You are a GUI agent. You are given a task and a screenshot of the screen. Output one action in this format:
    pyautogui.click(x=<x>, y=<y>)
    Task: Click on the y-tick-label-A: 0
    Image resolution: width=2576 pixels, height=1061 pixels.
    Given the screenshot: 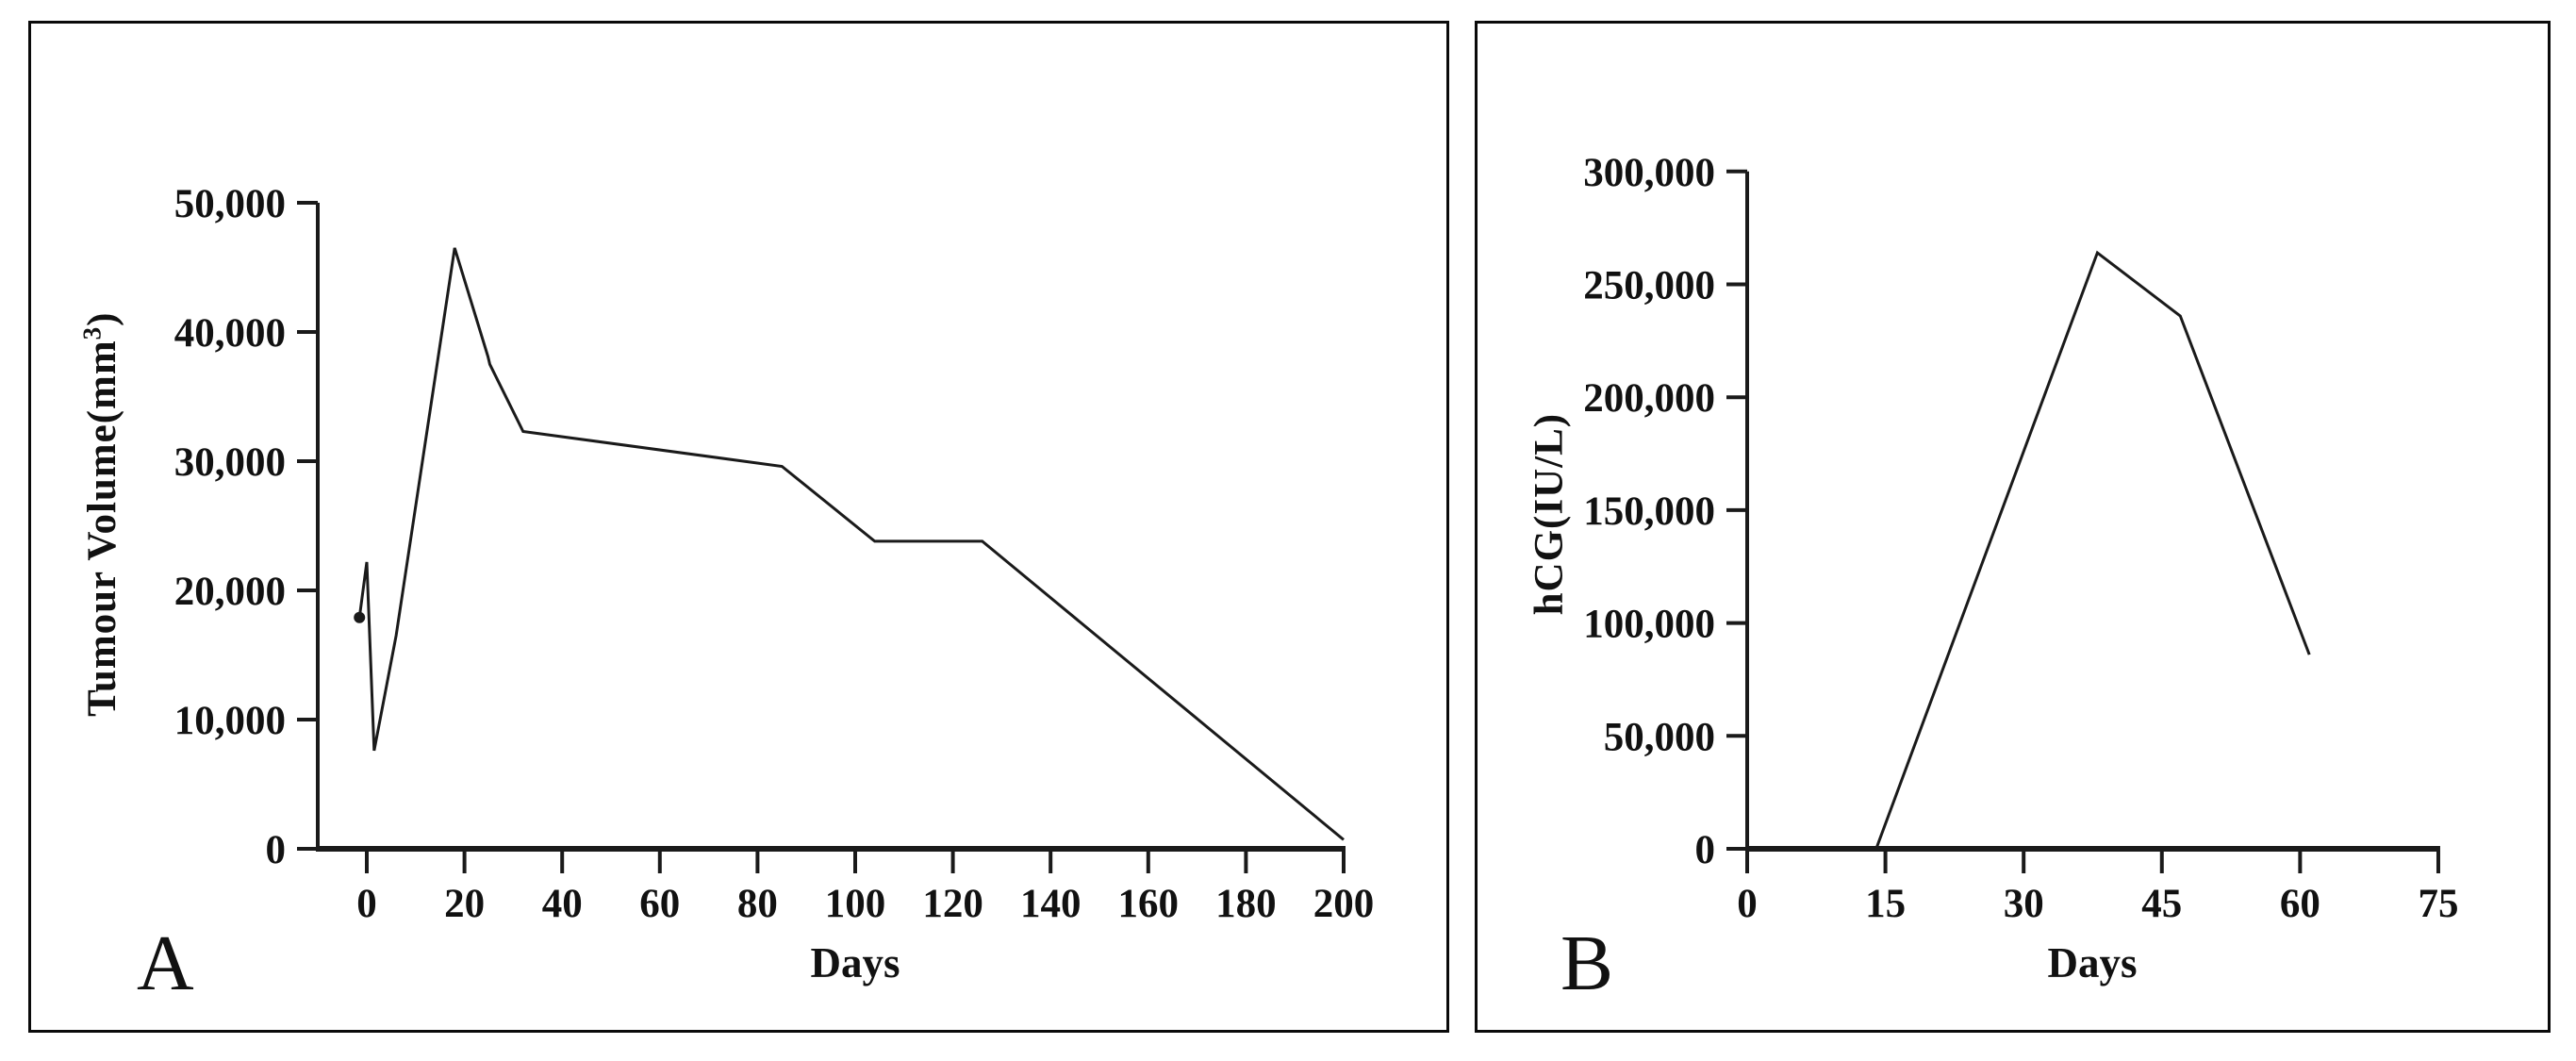 What is the action you would take?
    pyautogui.click(x=276, y=850)
    